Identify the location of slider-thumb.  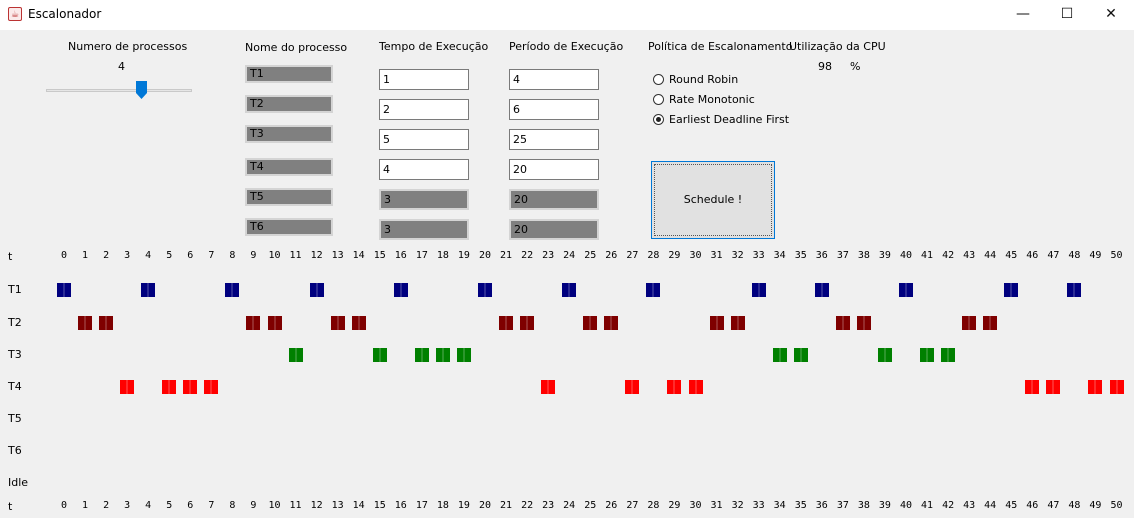
(142, 90).